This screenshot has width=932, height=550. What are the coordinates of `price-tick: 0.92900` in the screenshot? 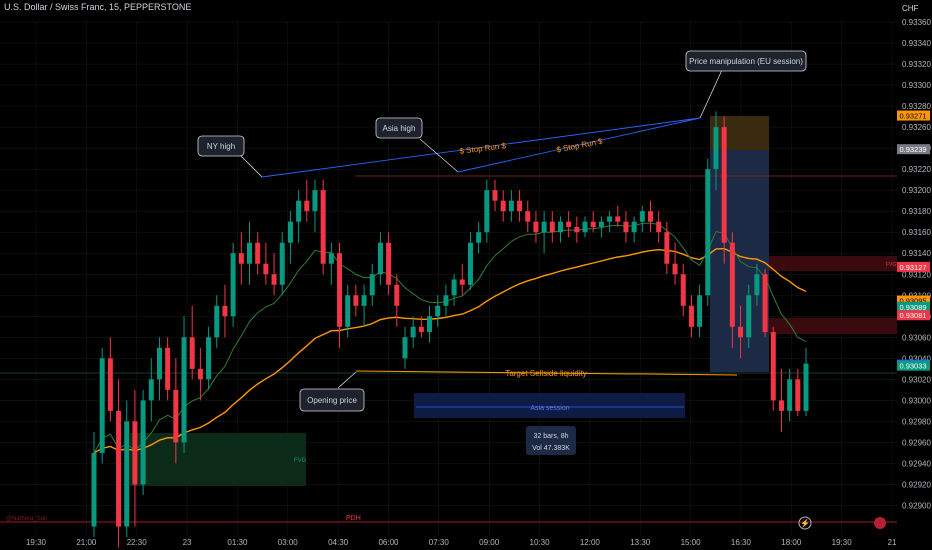 It's located at (916, 505).